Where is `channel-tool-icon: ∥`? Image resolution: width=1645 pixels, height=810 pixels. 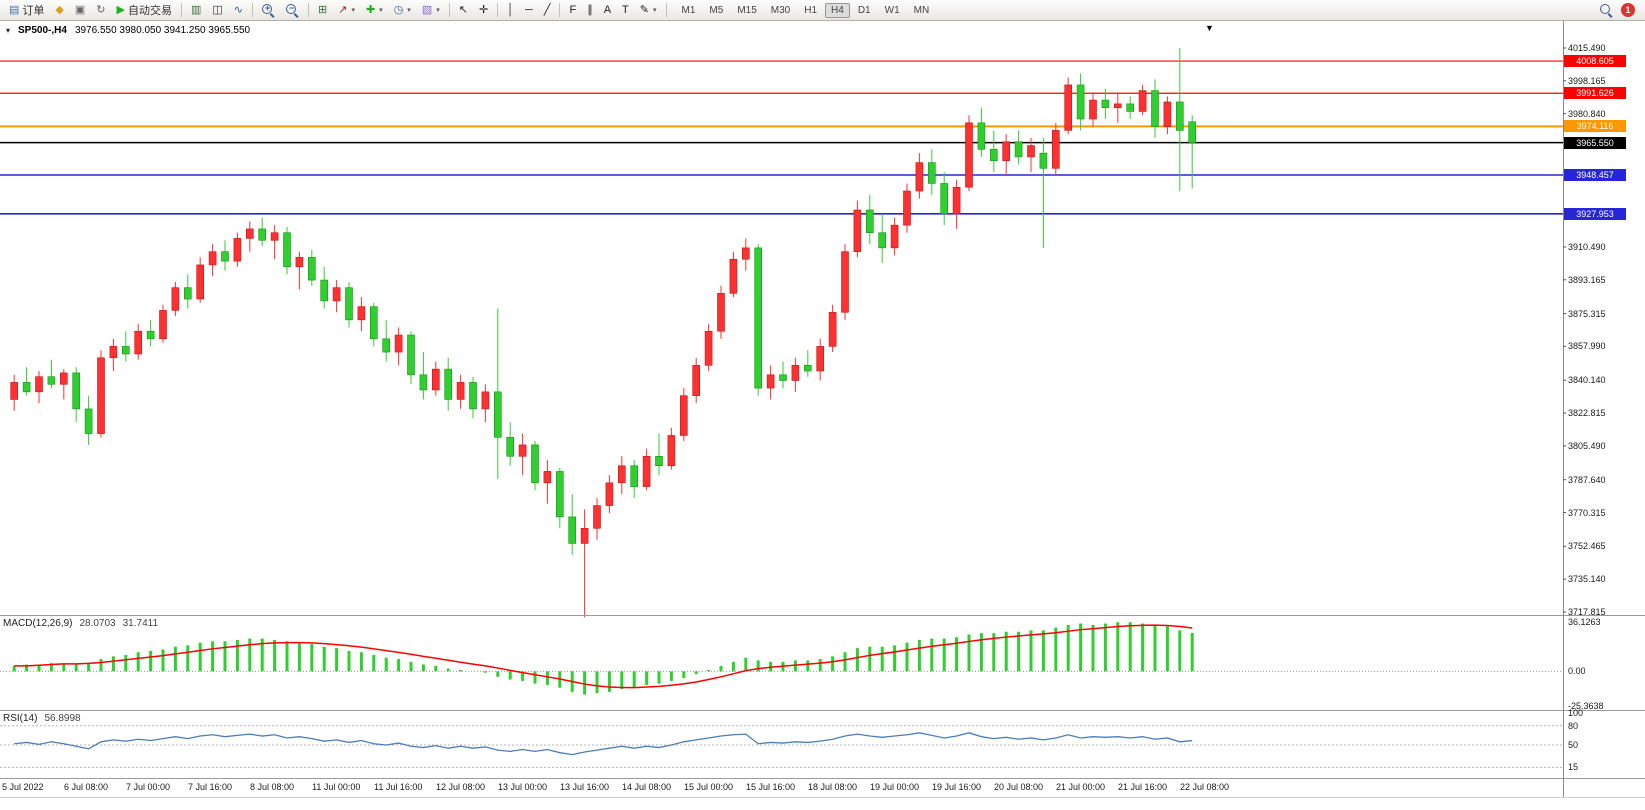
channel-tool-icon: ∥ is located at coordinates (590, 10).